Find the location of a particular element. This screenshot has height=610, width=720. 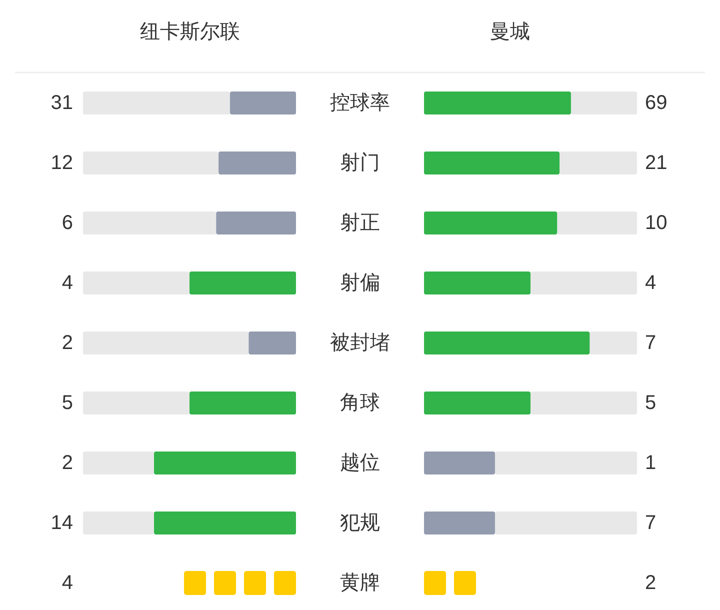

data-label: 10 is located at coordinates (656, 223).